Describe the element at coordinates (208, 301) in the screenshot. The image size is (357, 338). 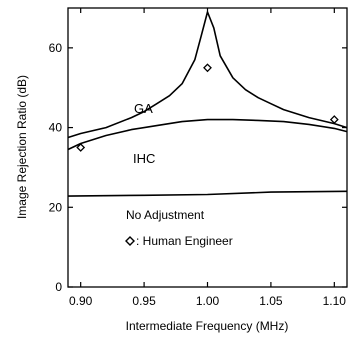
I see `x-tick-label: 1.00` at that location.